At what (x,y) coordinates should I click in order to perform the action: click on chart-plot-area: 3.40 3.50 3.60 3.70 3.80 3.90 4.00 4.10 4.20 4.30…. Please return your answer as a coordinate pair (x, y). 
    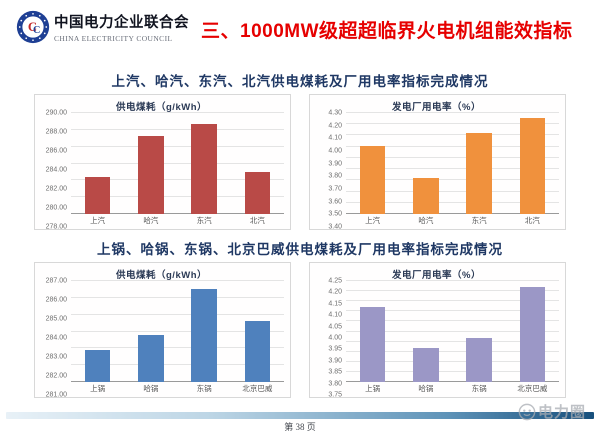
    Looking at the image, I should click on (436, 170).